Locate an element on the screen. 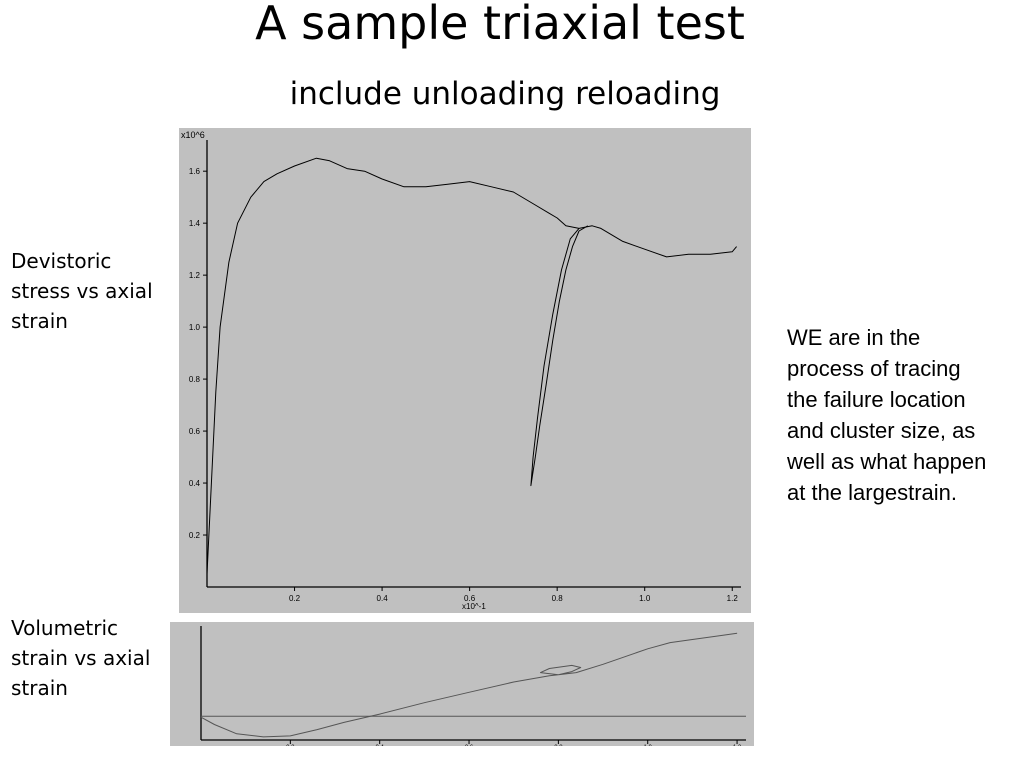 The image size is (1024, 768). label-volumetric-strain: Volumetric strain vs axial strain is located at coordinates (81, 658).